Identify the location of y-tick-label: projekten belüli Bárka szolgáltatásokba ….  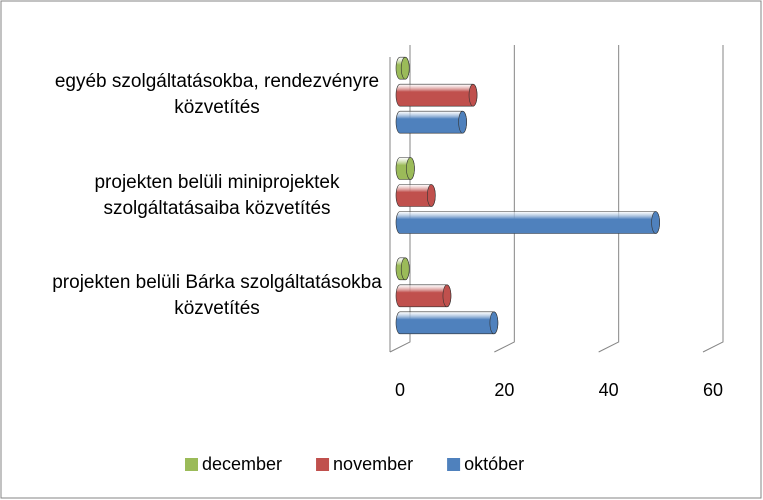
(217, 295).